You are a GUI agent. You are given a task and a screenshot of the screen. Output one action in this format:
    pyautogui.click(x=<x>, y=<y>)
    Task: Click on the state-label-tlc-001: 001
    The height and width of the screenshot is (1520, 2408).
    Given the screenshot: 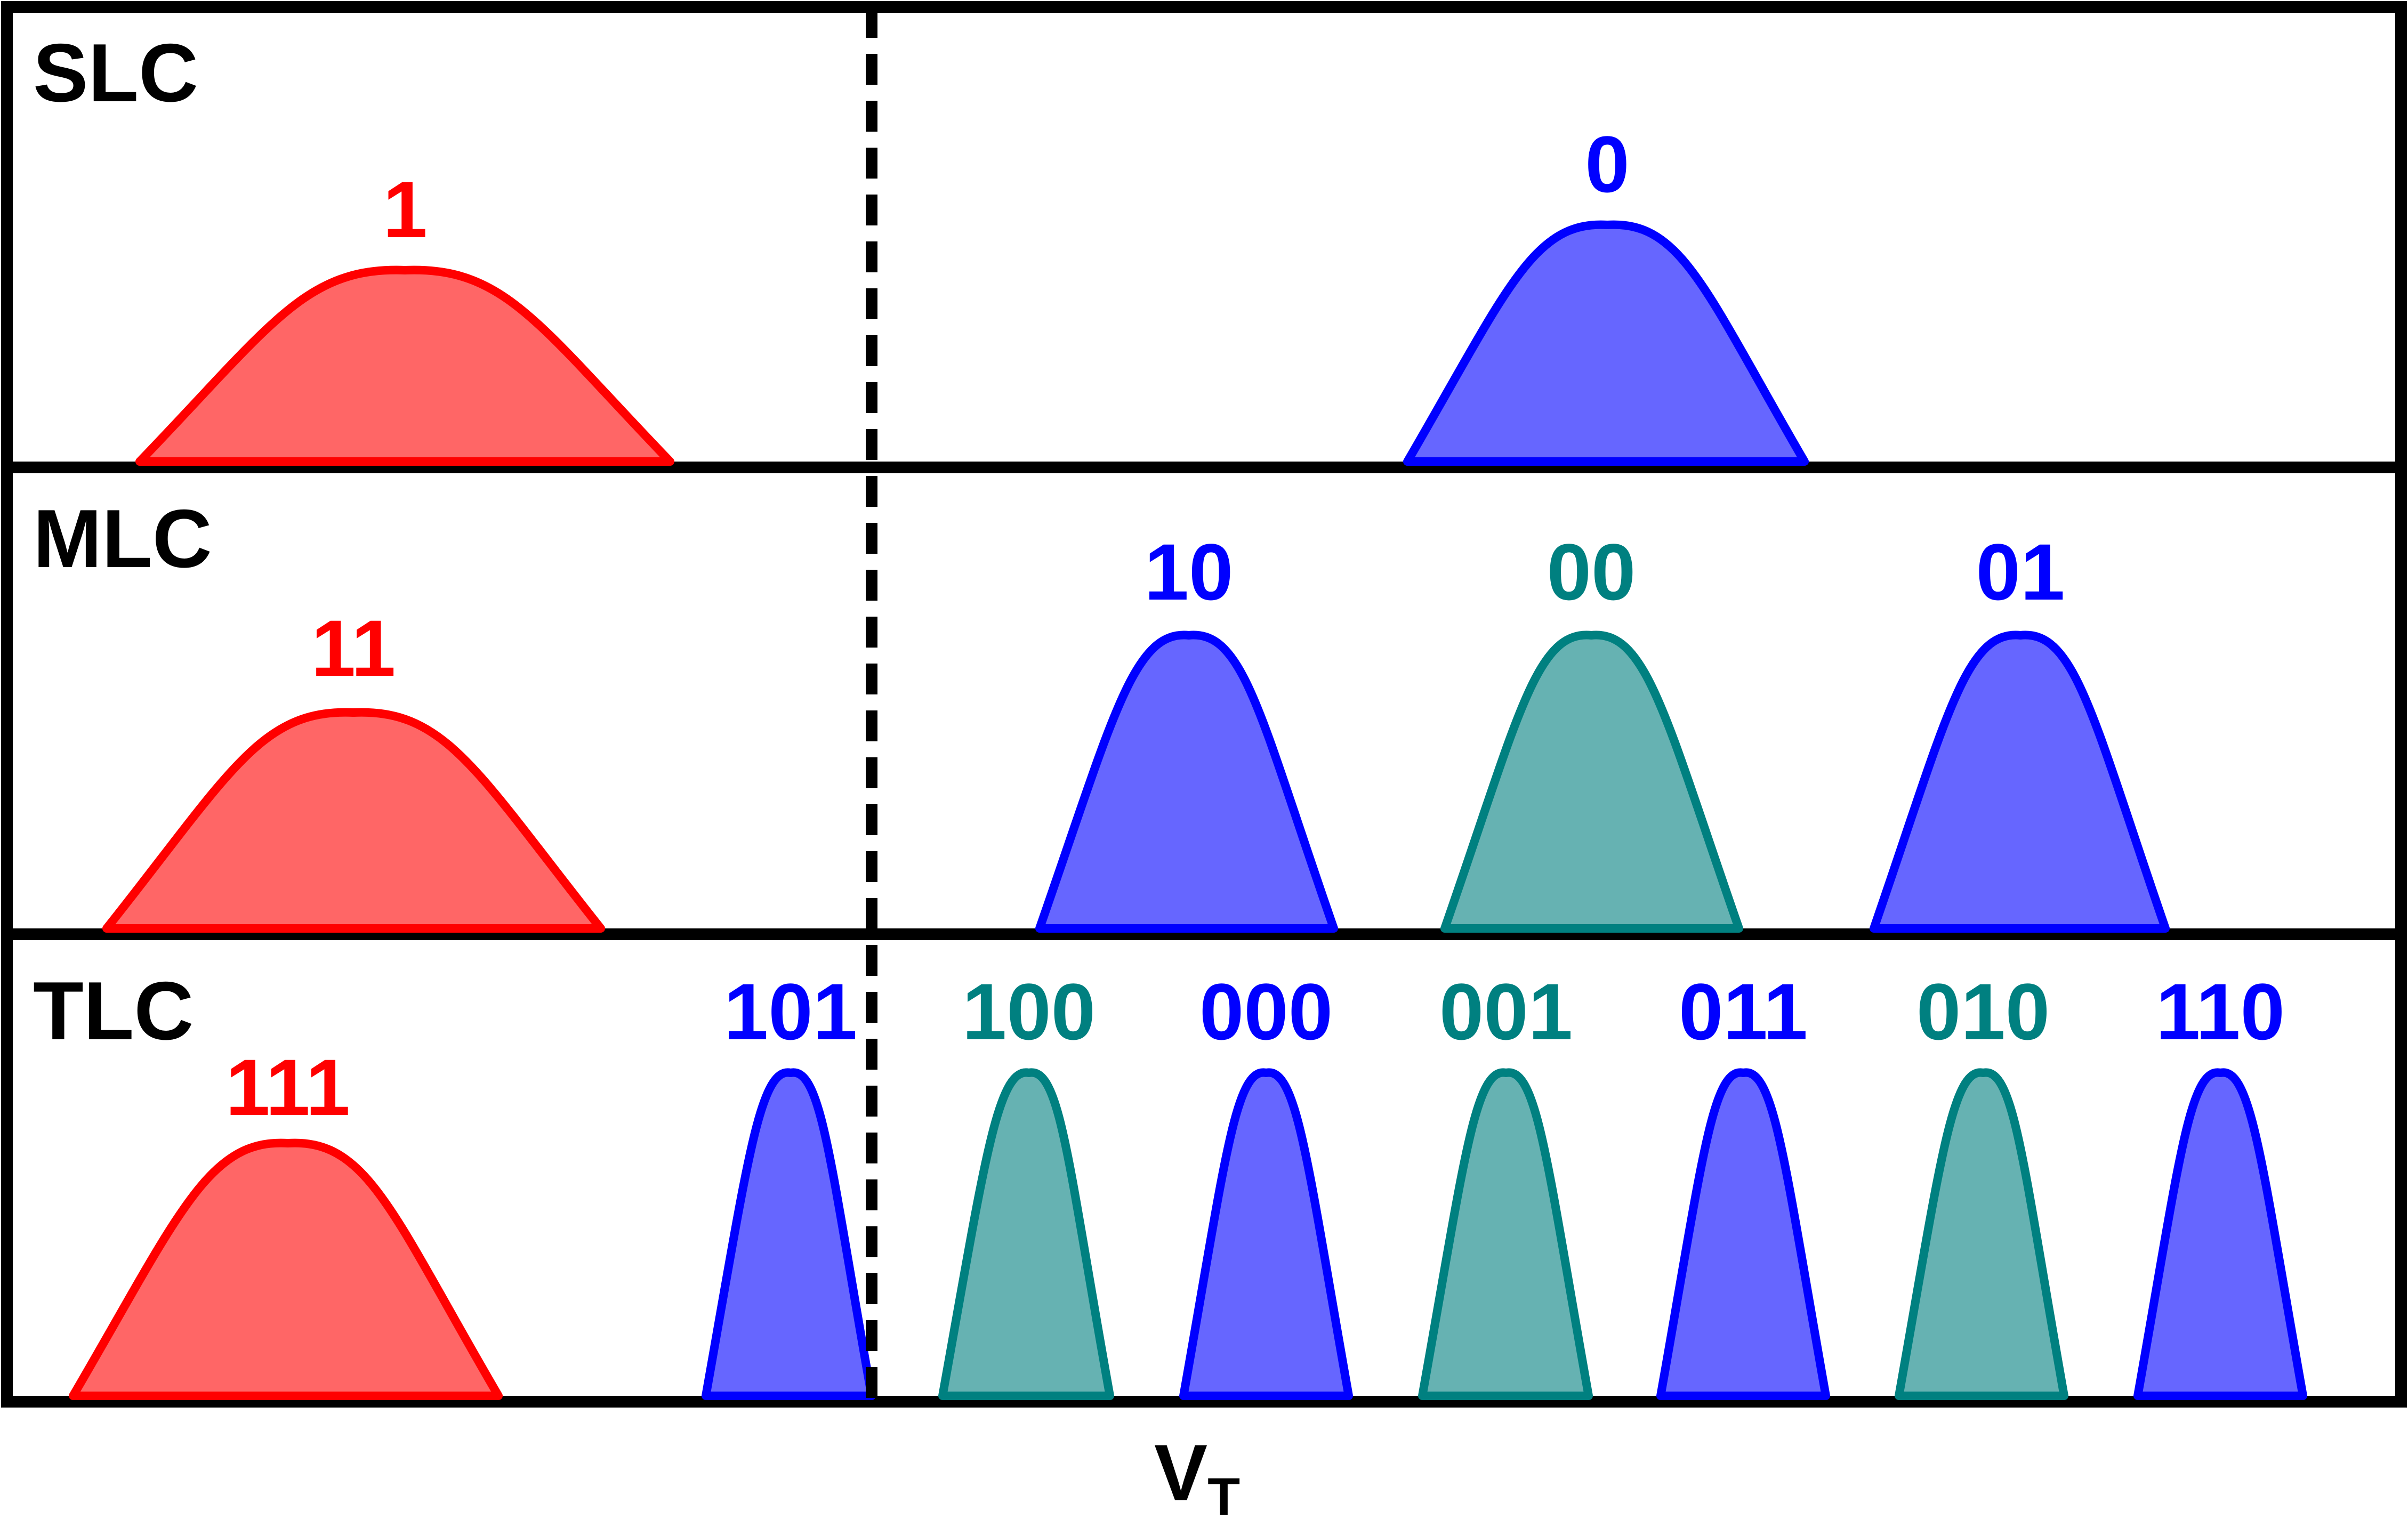 What is the action you would take?
    pyautogui.click(x=1506, y=1011)
    